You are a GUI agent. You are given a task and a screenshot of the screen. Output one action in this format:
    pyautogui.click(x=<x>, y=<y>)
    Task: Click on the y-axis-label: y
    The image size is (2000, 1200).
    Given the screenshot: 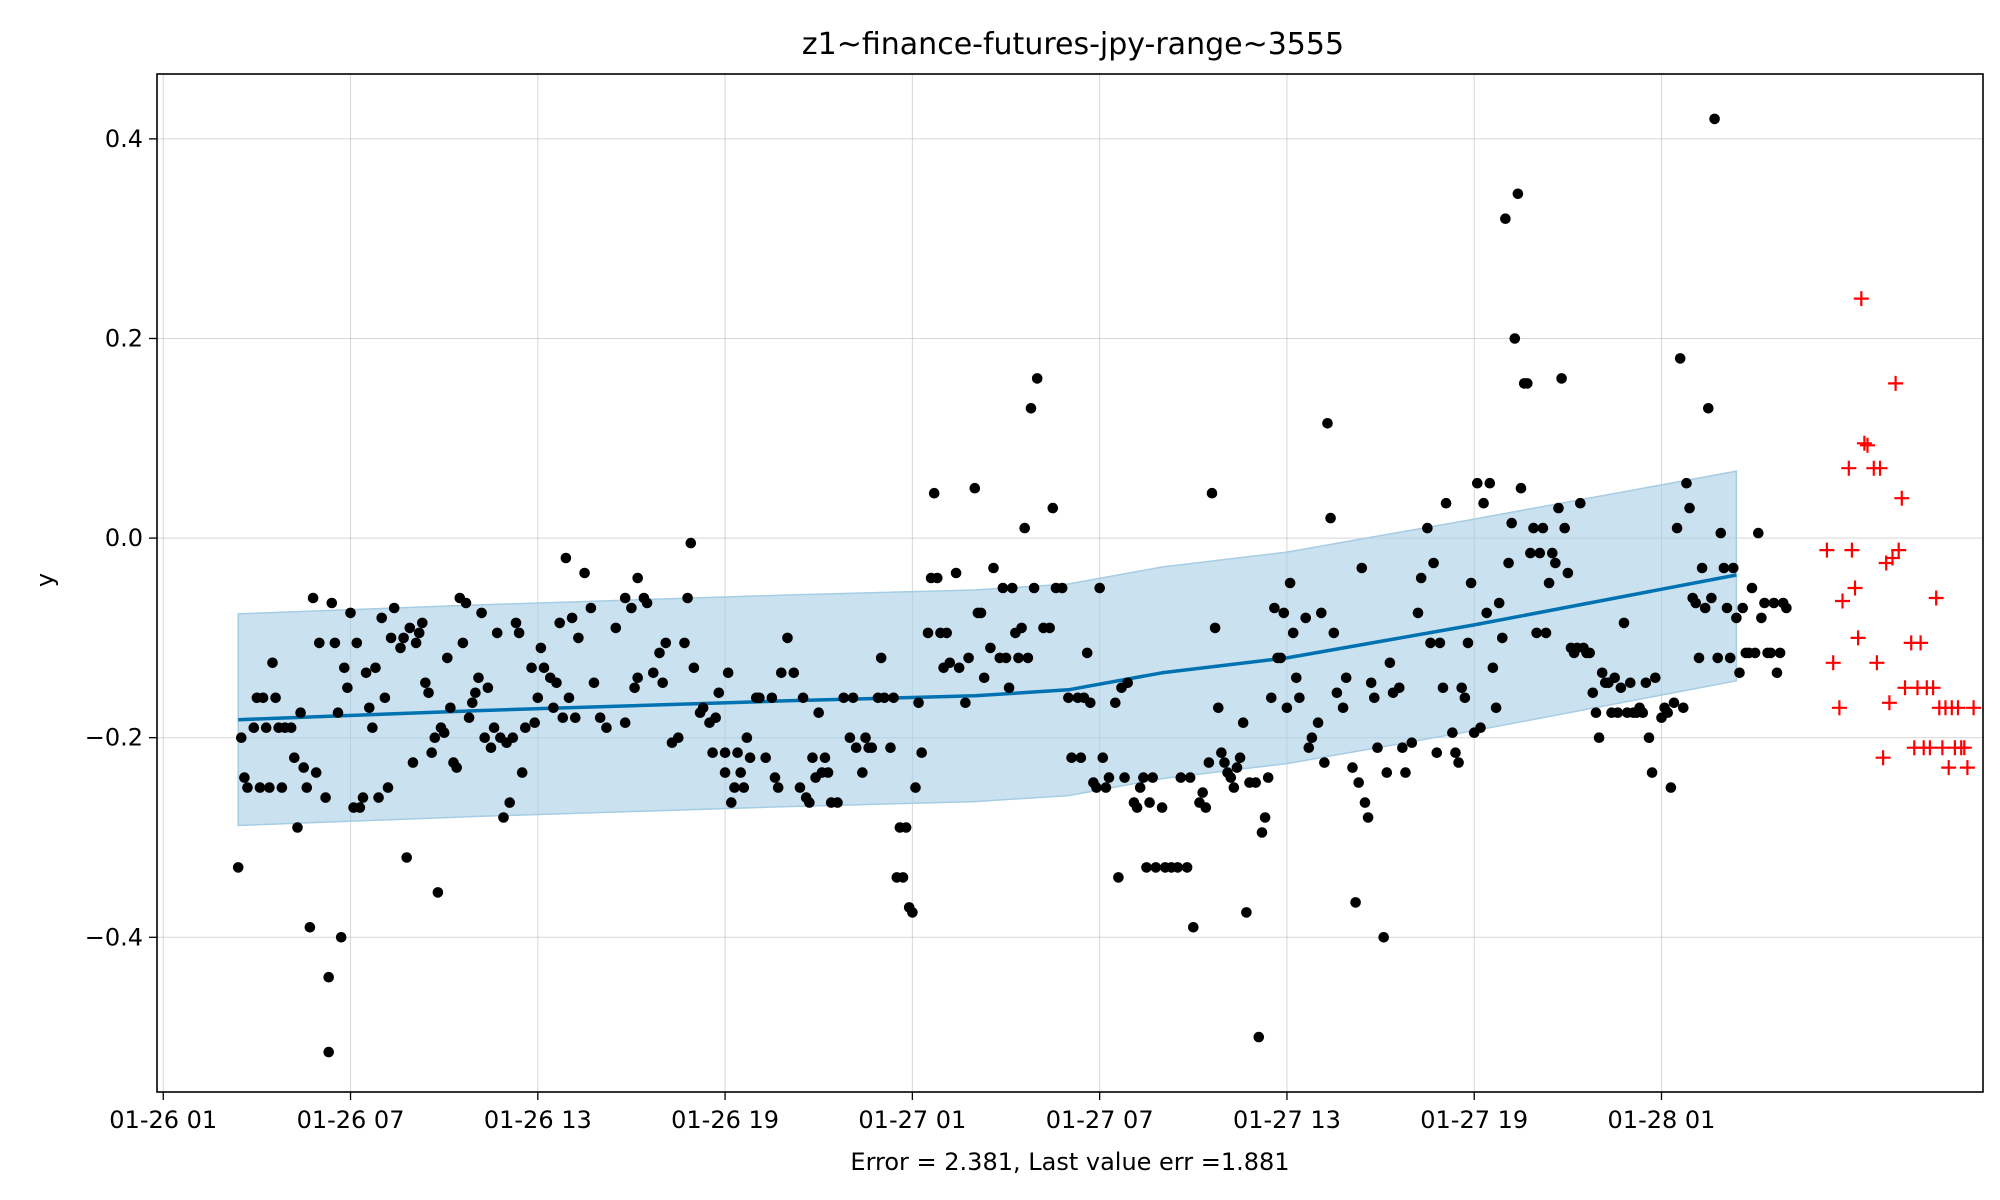 What is the action you would take?
    pyautogui.click(x=45, y=580)
    